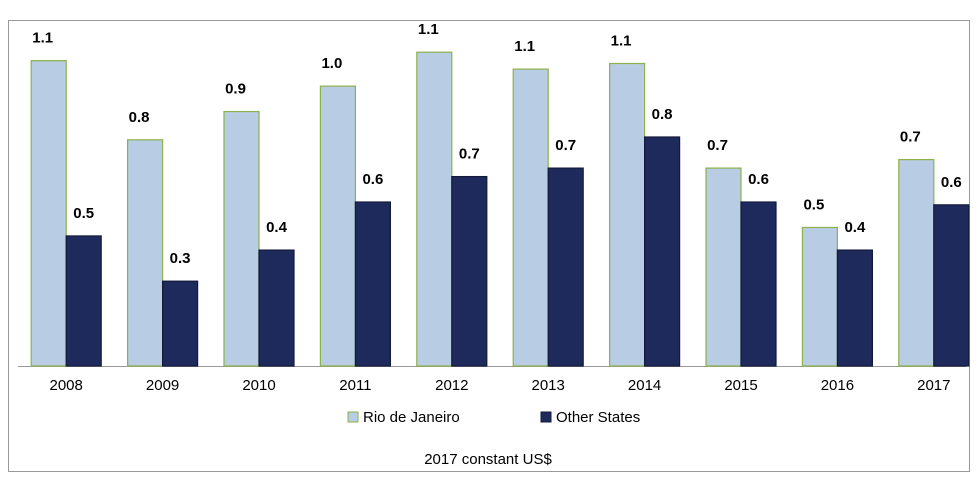 This screenshot has height=478, width=975. I want to click on value-label: 0.9, so click(235, 89).